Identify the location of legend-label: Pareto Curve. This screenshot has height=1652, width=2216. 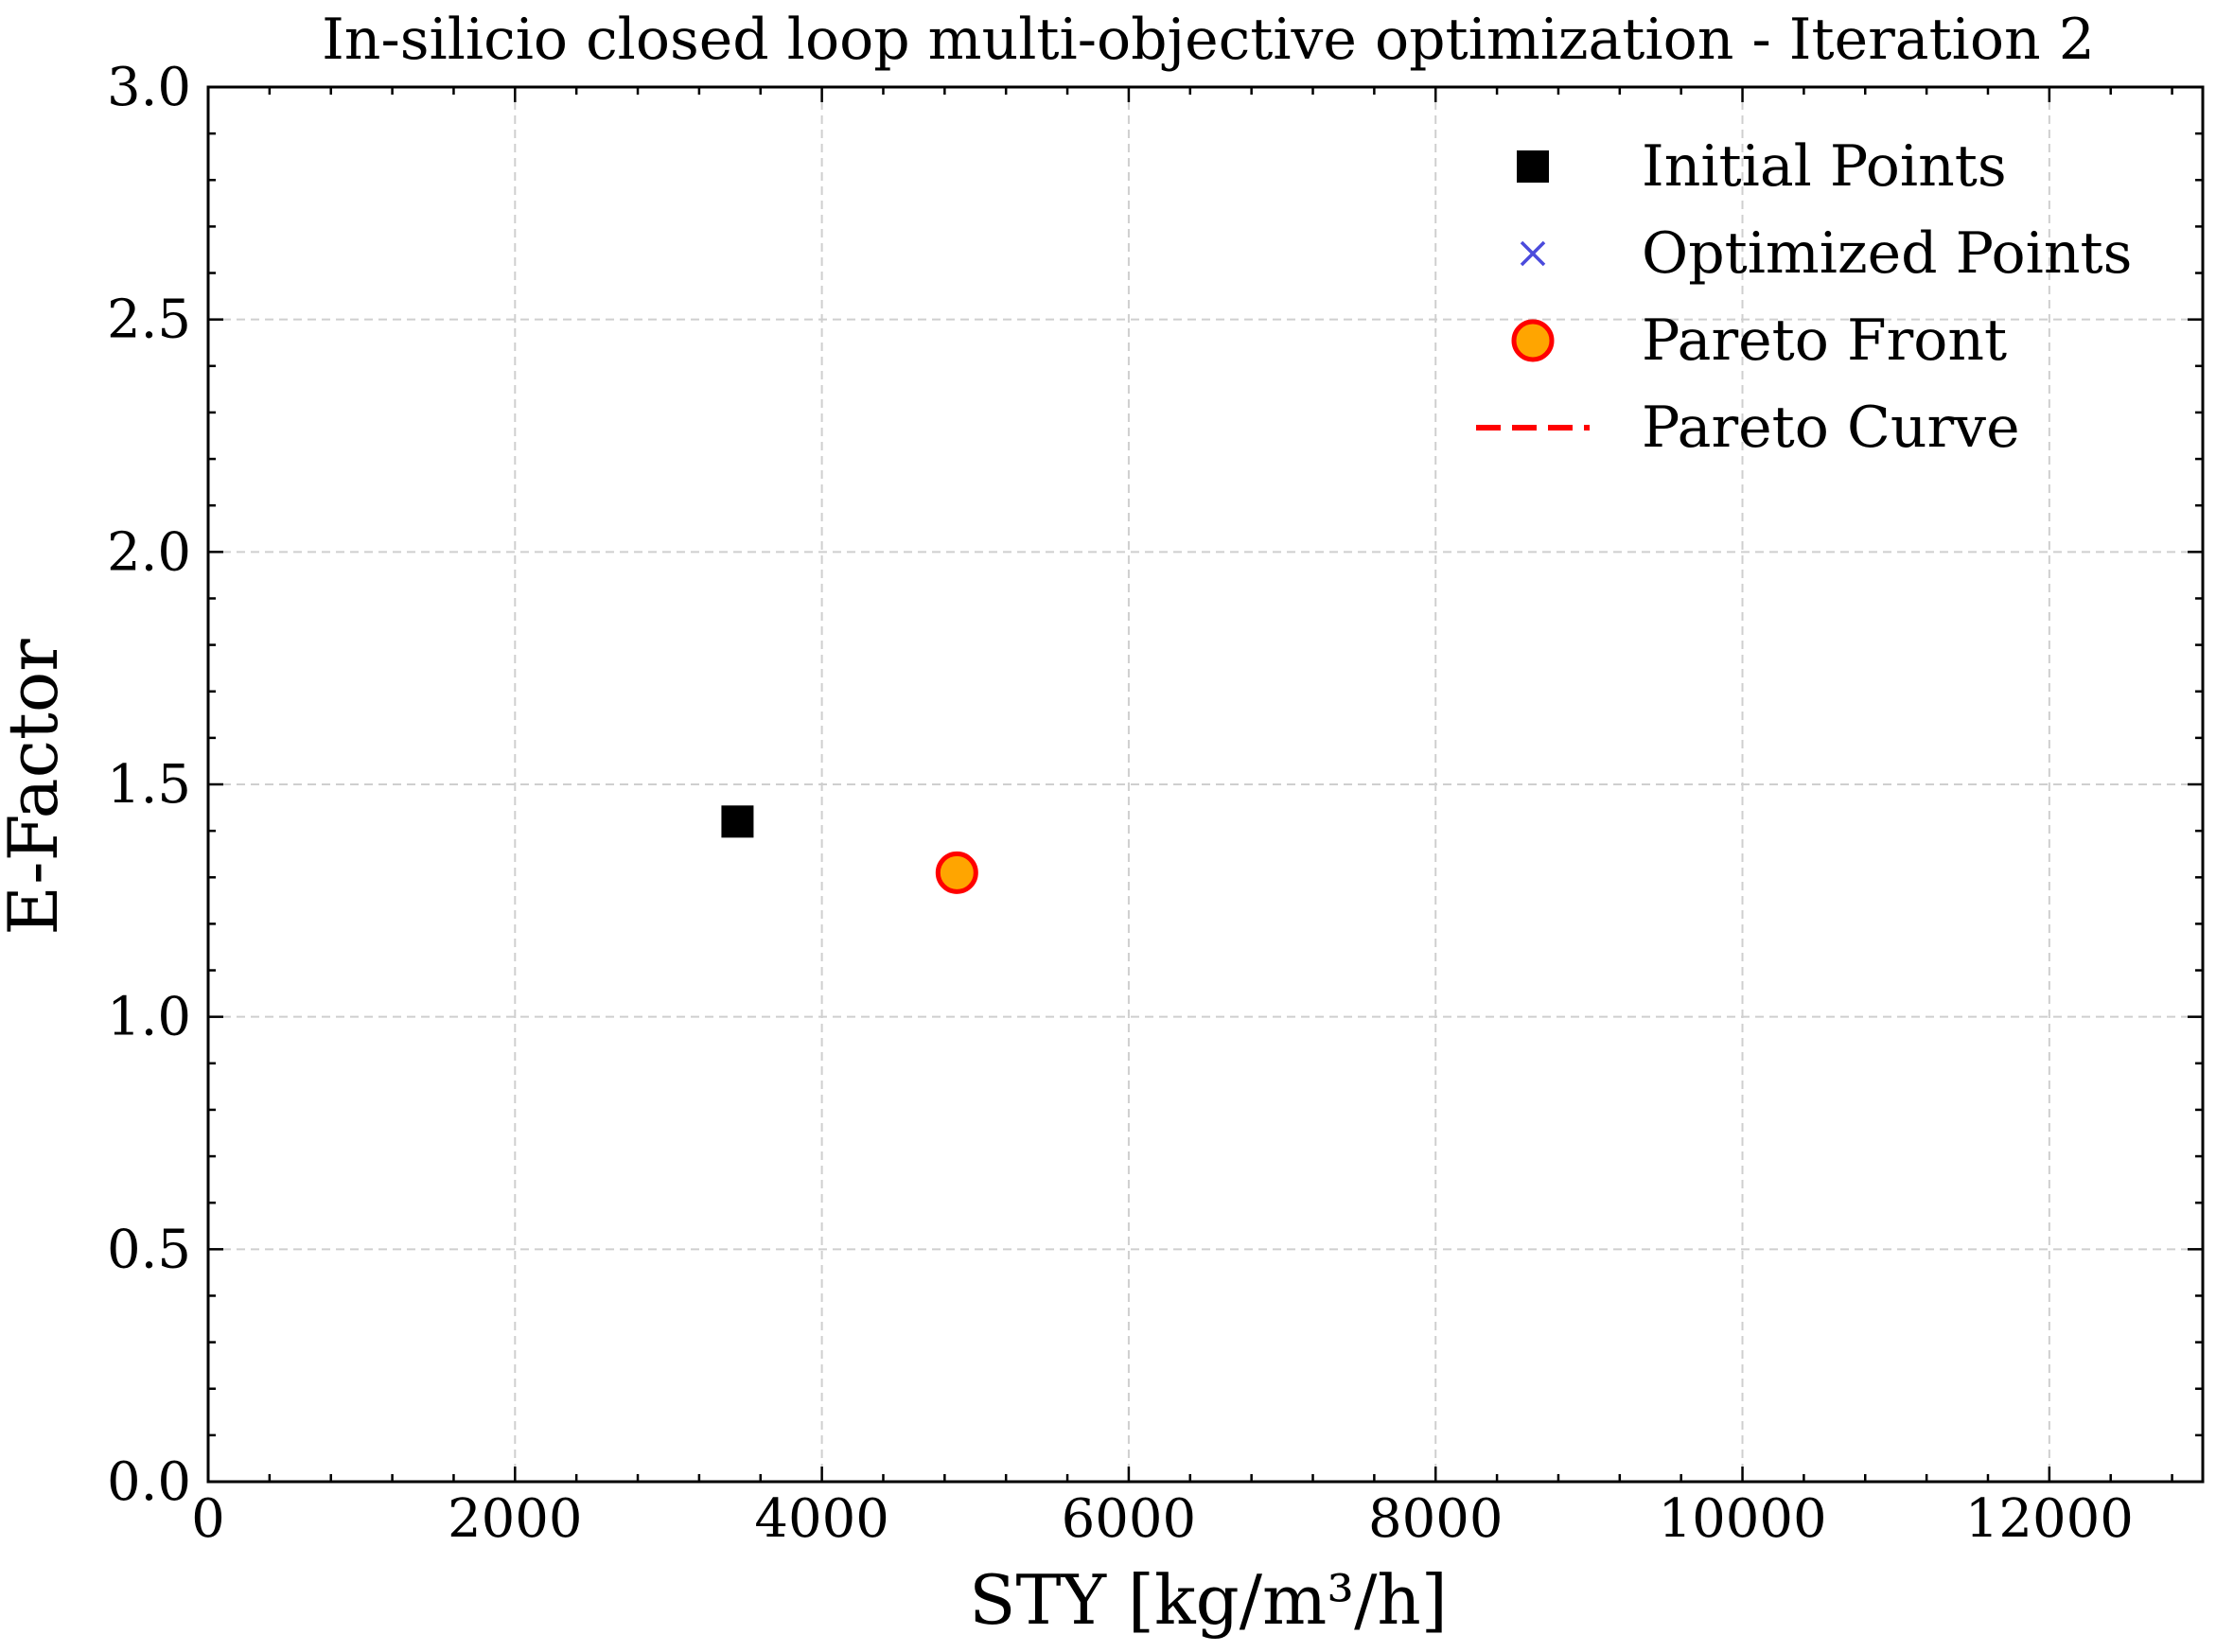
(1831, 428).